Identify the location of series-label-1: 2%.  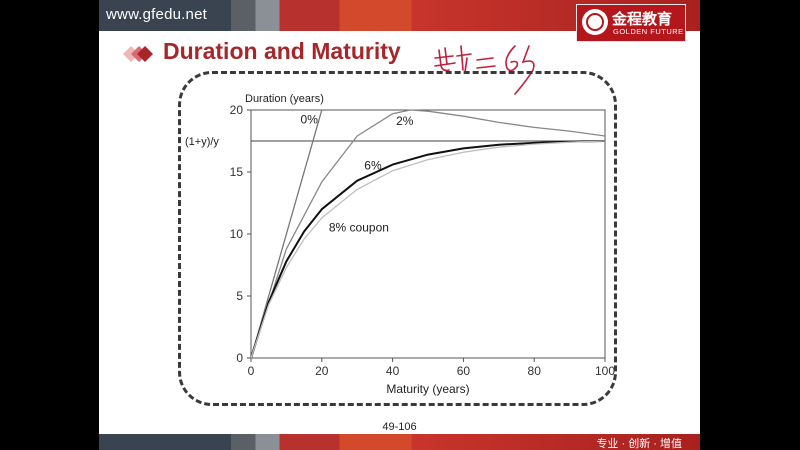
(405, 121).